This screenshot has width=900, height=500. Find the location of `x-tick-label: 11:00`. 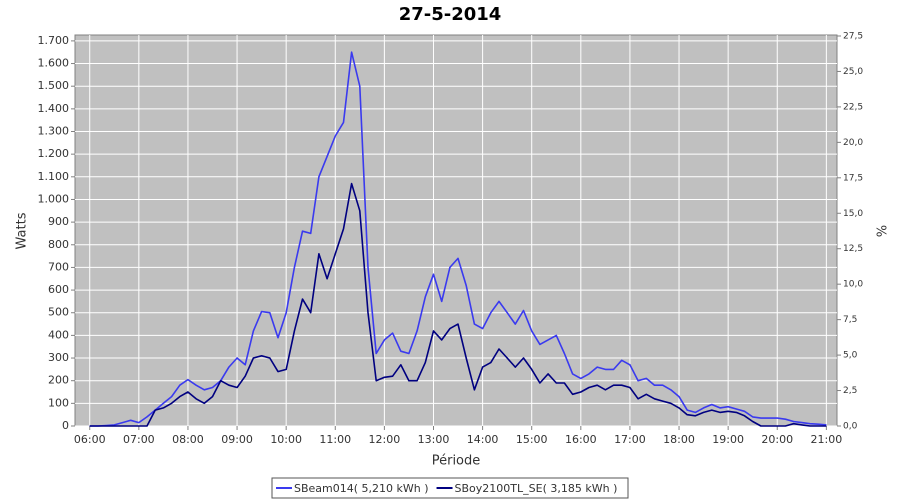

x-tick-label: 11:00 is located at coordinates (335, 439).